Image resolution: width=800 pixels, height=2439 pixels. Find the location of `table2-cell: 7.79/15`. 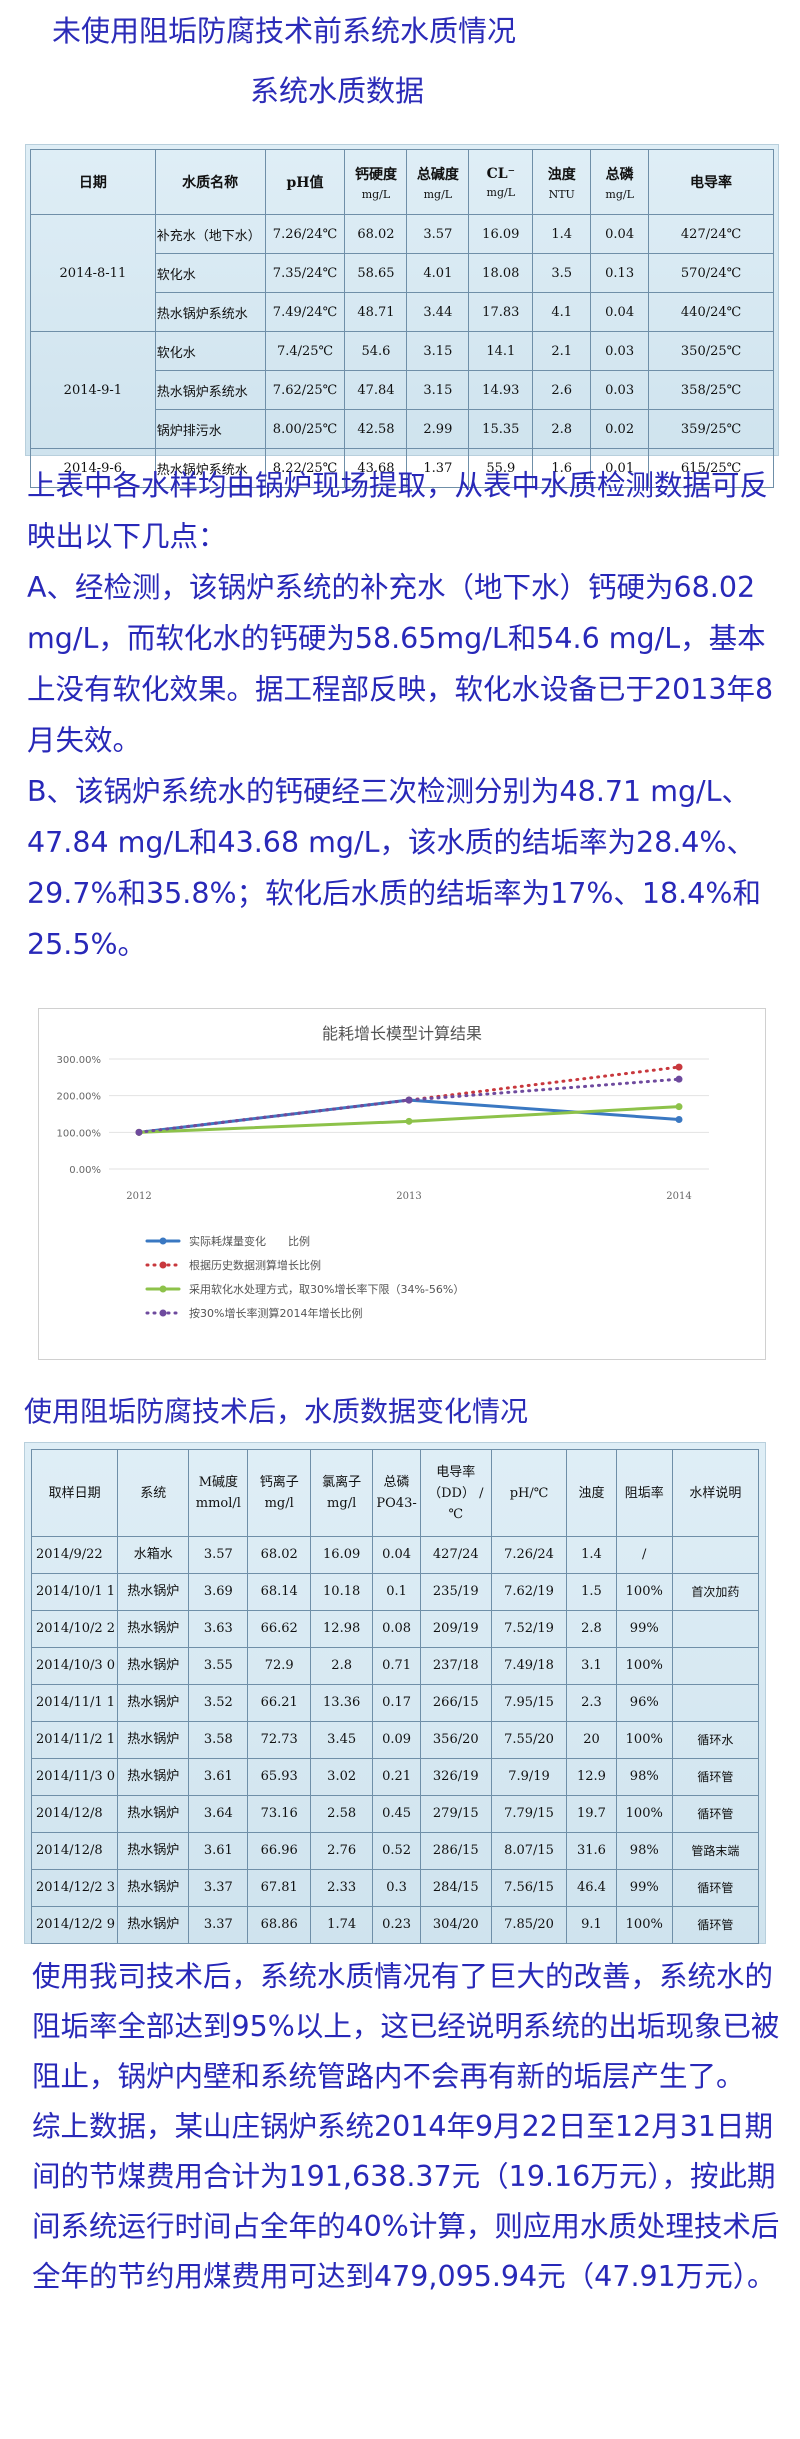

table2-cell: 7.79/15 is located at coordinates (529, 1814).